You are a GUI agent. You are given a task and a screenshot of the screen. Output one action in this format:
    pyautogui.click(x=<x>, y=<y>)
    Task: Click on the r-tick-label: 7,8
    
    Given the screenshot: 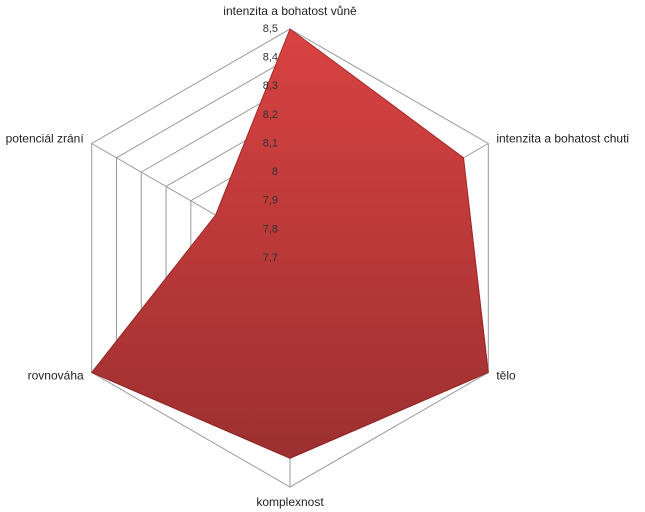 What is the action you would take?
    pyautogui.click(x=270, y=229)
    